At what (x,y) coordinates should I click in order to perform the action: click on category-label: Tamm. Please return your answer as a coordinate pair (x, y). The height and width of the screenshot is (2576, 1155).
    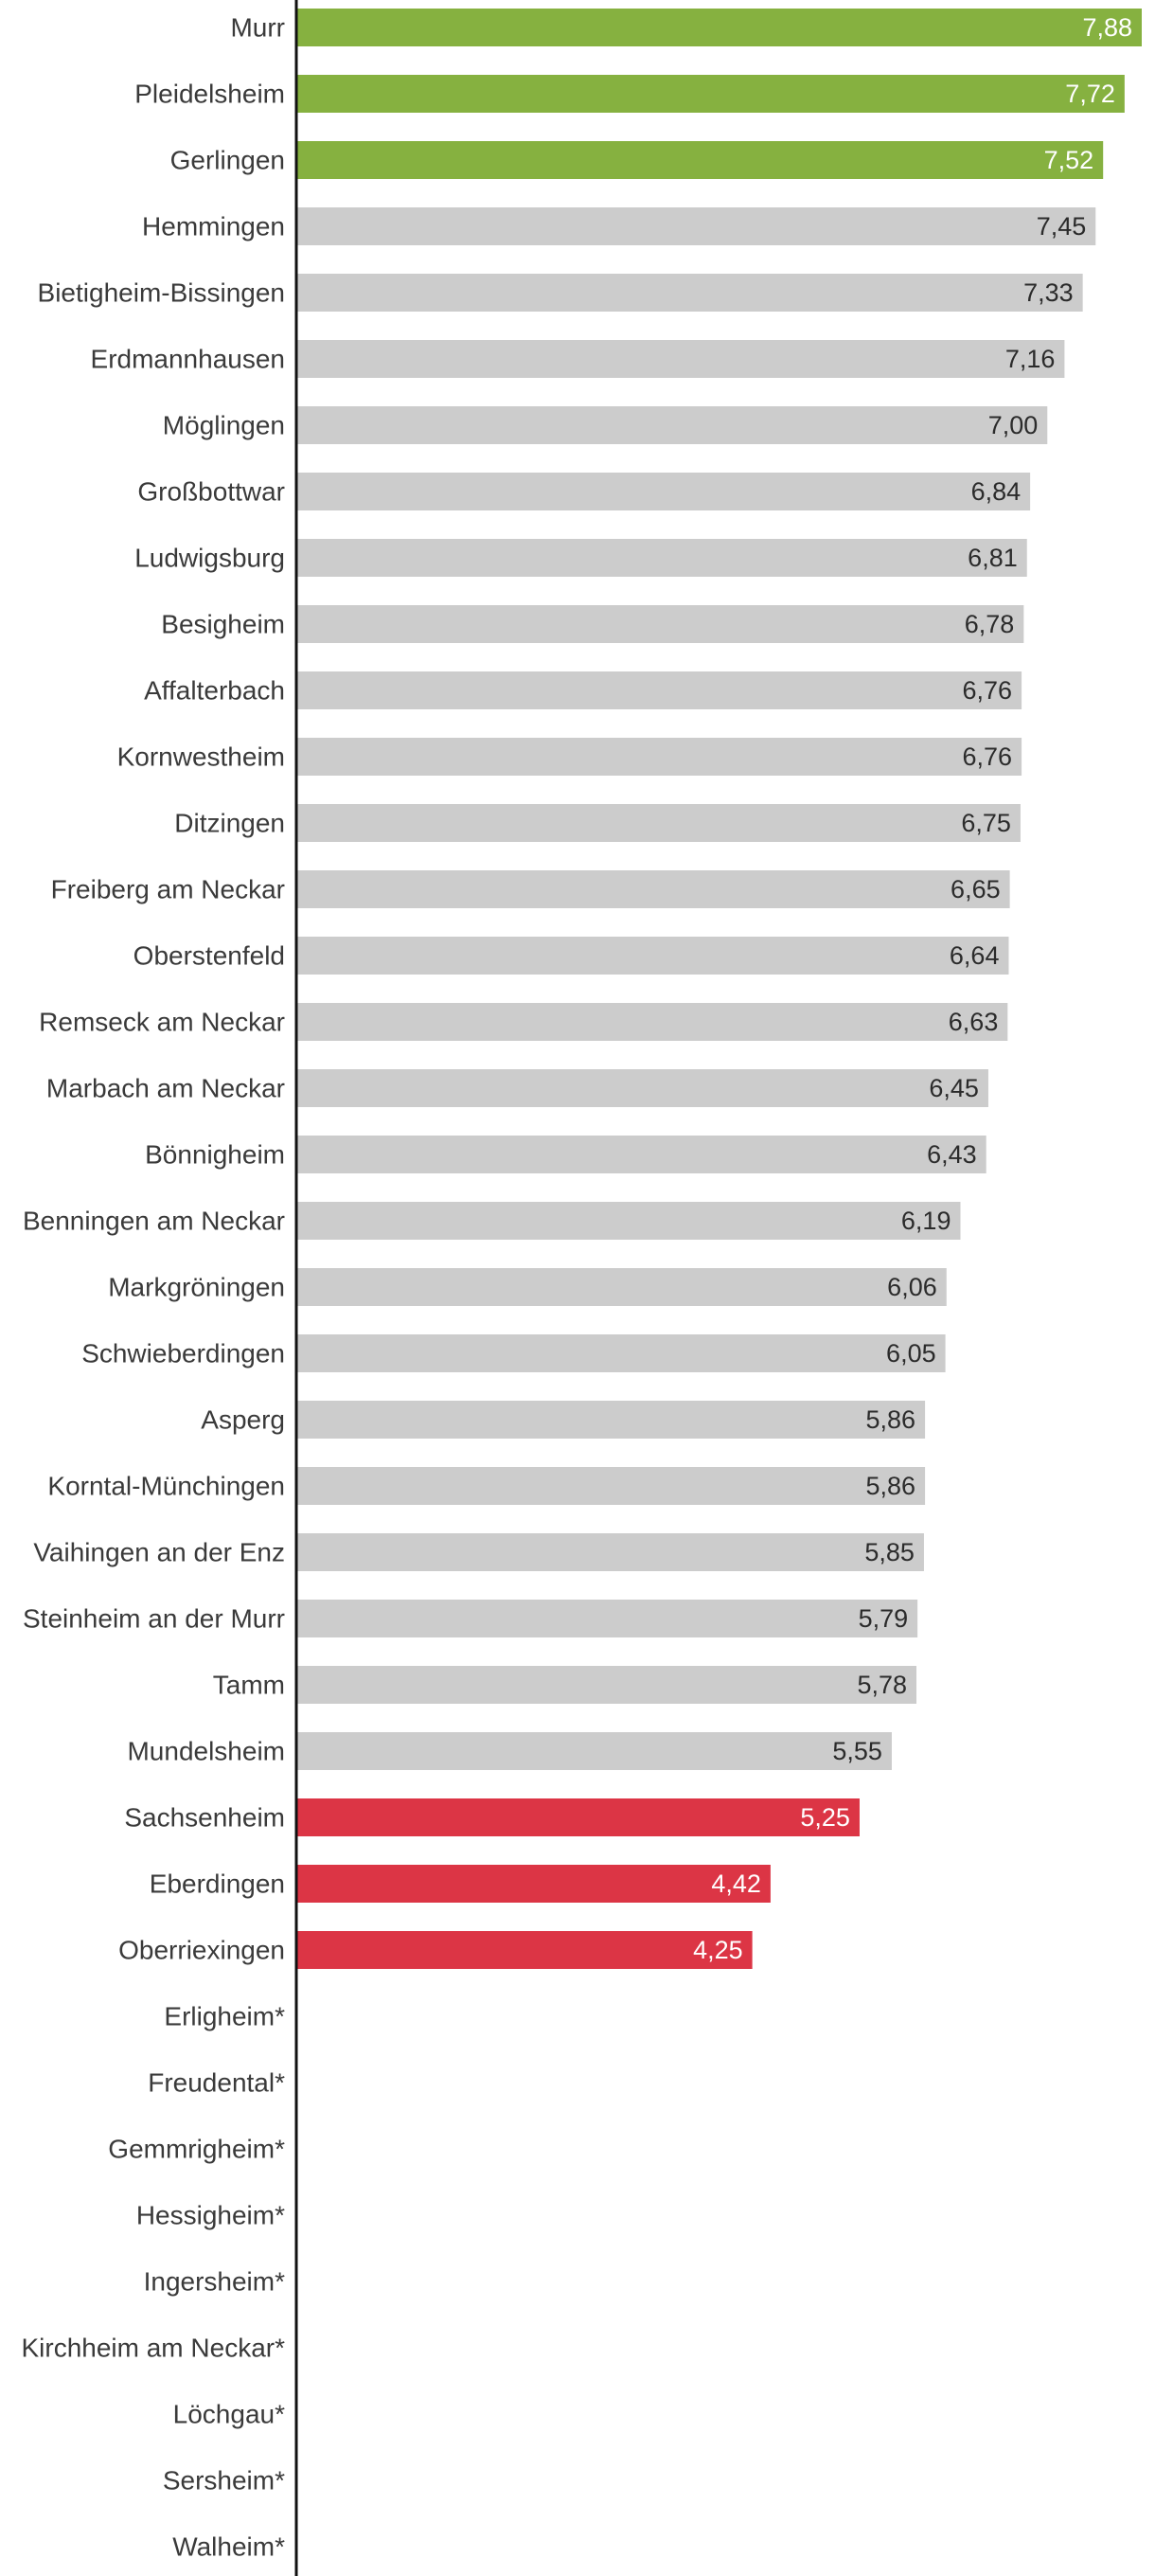
    Looking at the image, I should click on (249, 1685).